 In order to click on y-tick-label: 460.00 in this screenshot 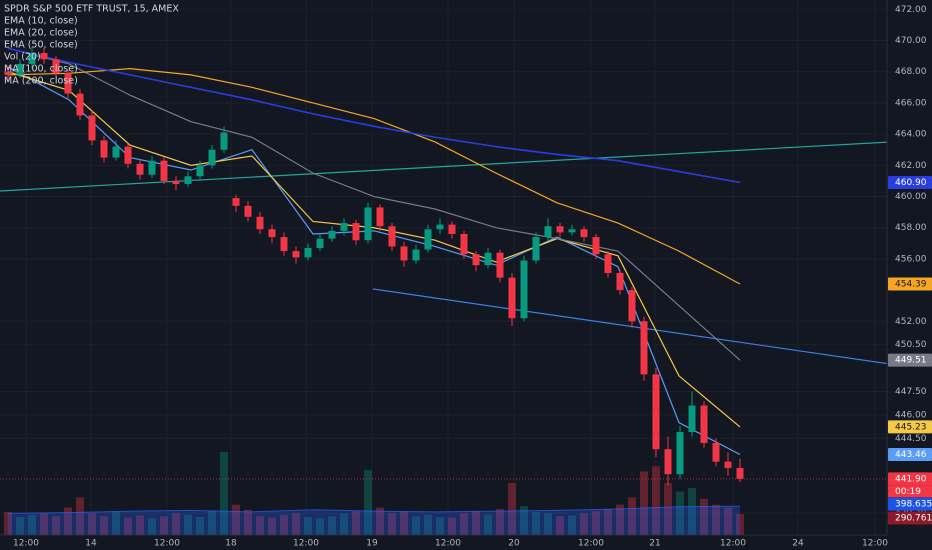, I will do `click(911, 197)`.